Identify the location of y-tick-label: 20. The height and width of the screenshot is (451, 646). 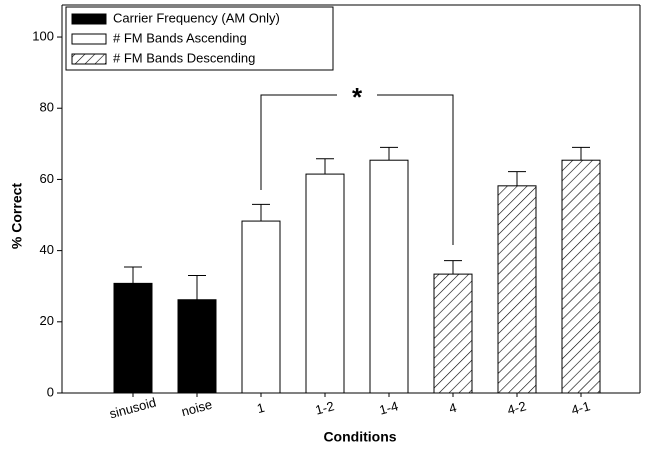
(47, 320).